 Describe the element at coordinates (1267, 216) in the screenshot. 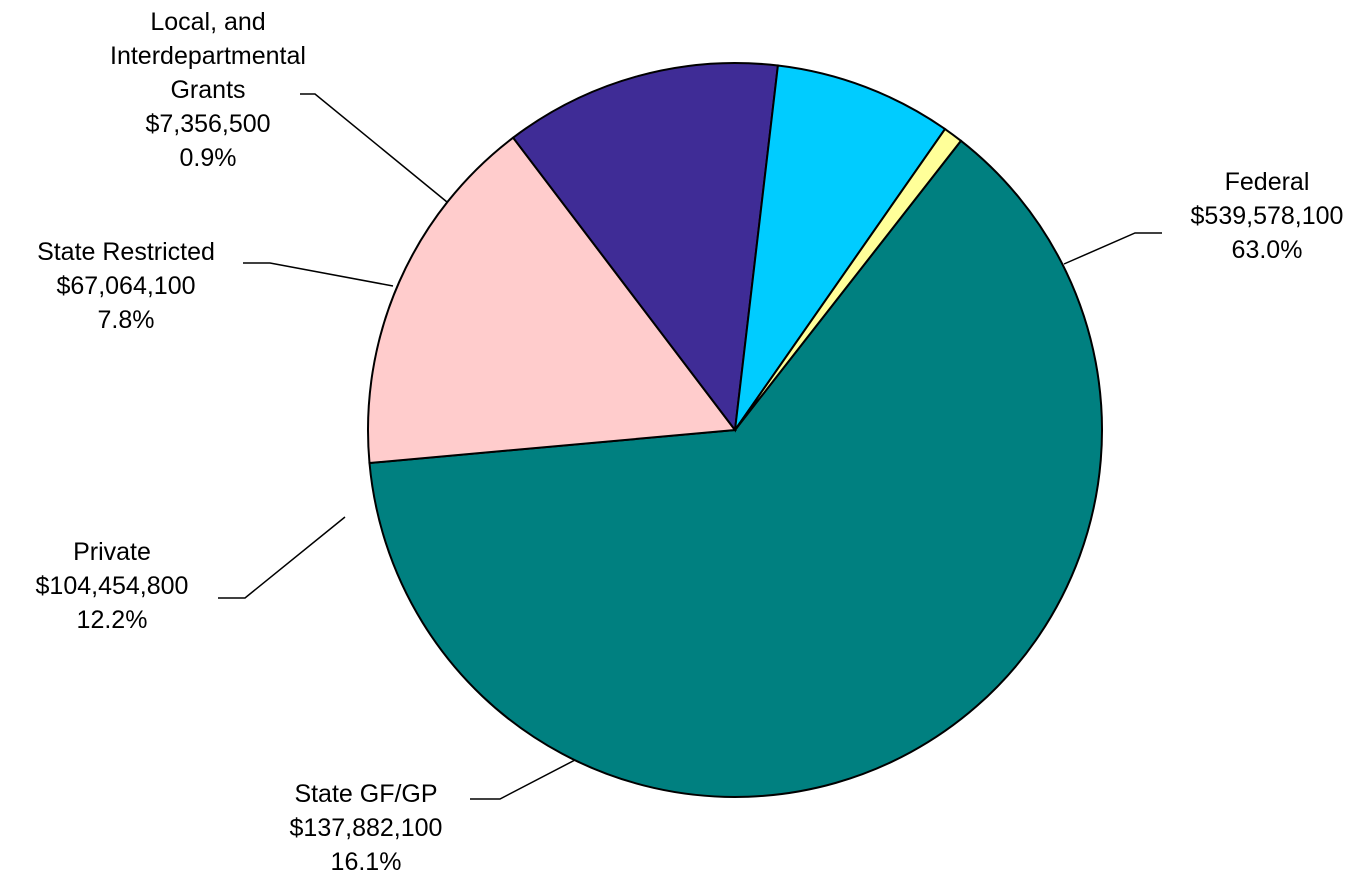

I see `slice-label-federal: Federal $539,578,100 63.0%` at that location.